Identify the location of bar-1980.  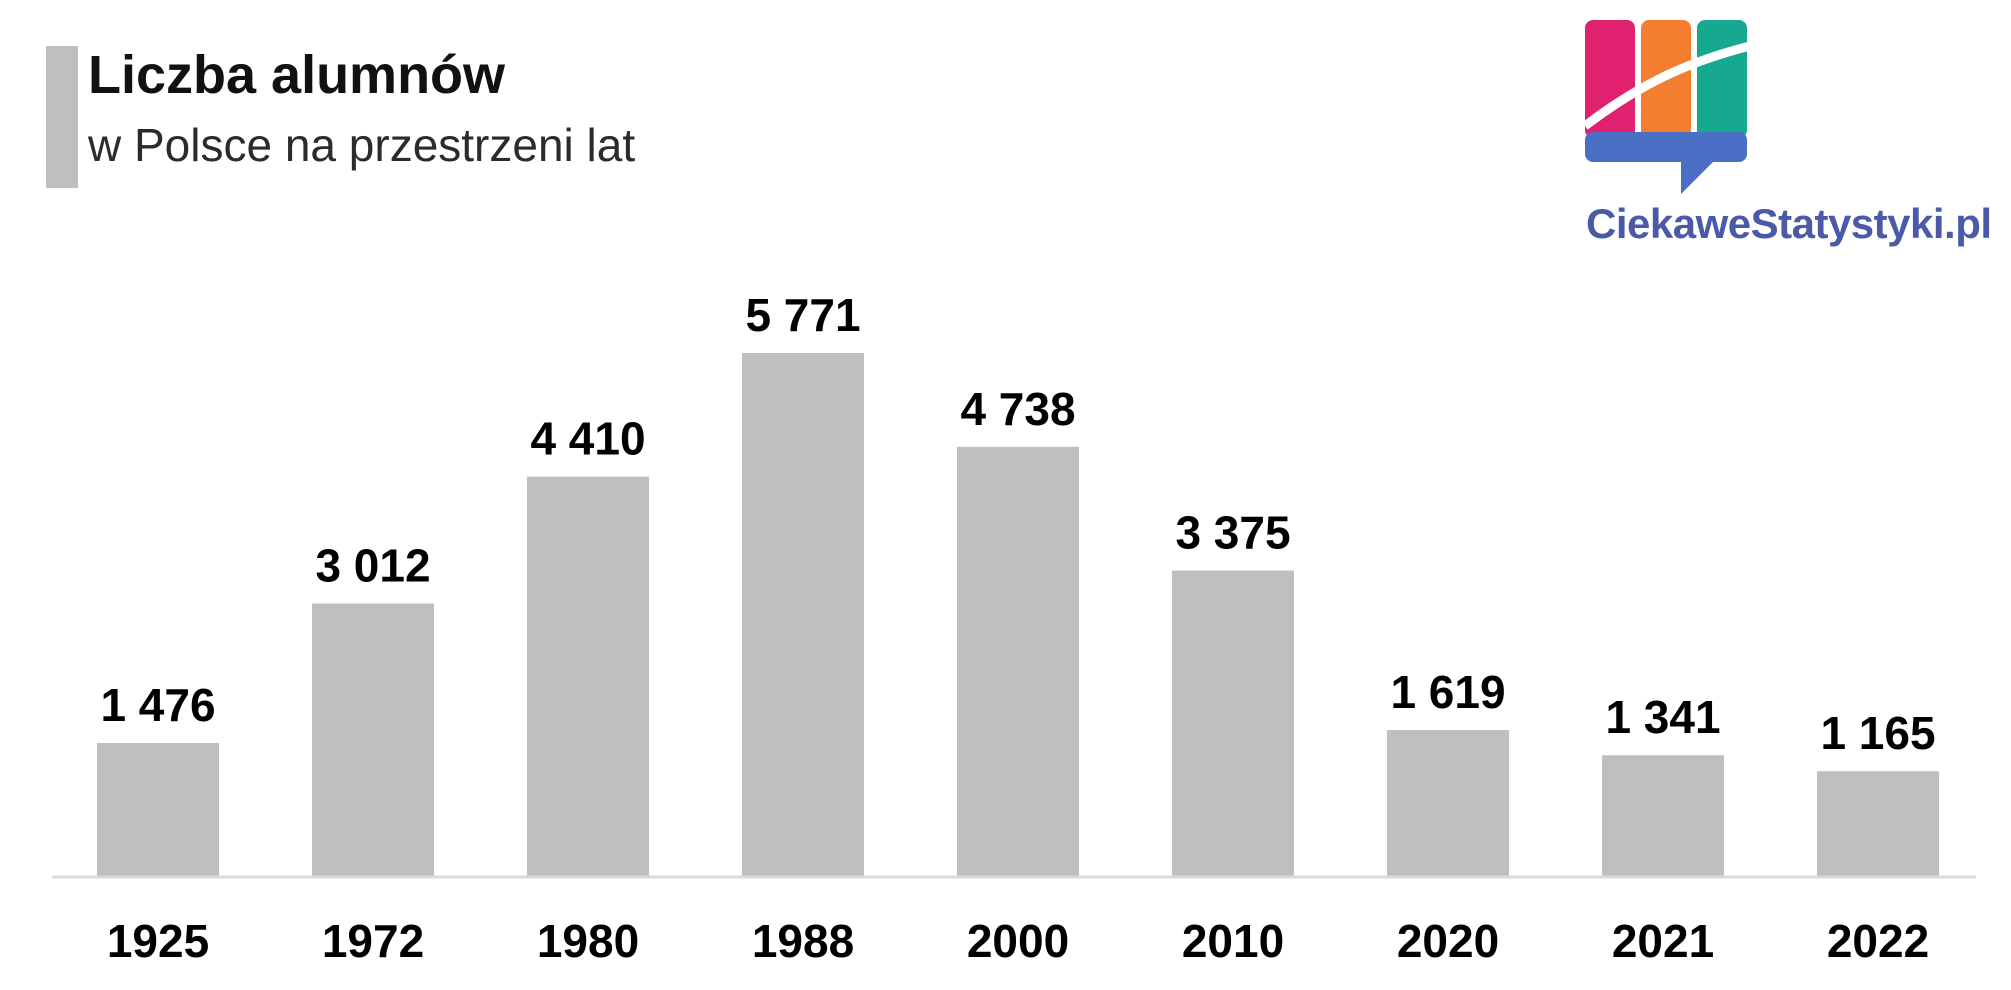
(588, 676).